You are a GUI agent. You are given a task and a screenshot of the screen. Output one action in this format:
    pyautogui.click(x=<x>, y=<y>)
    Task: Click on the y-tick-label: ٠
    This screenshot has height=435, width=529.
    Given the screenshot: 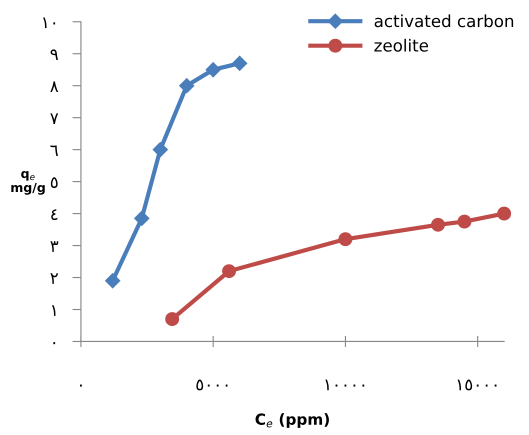 What is the action you would take?
    pyautogui.click(x=54, y=343)
    